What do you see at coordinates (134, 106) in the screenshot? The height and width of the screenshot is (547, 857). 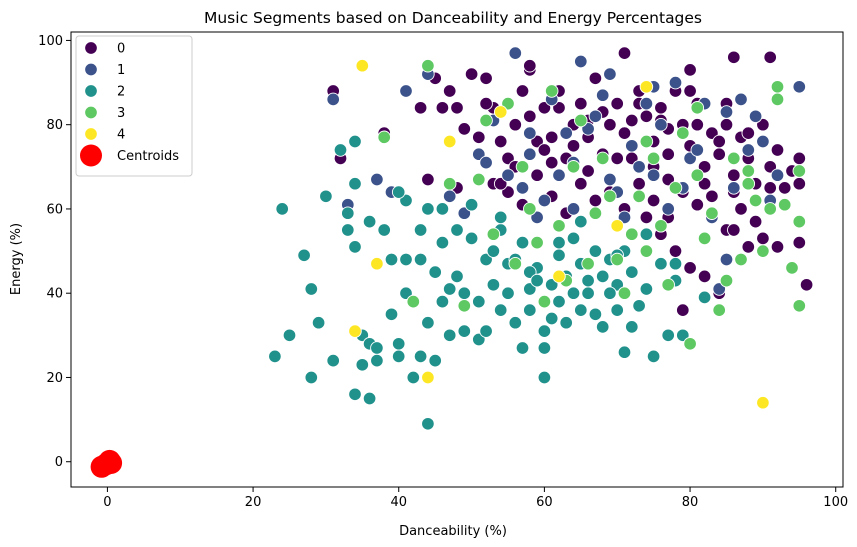 I see `legend: 0 1 2 3 4 Centroids` at bounding box center [134, 106].